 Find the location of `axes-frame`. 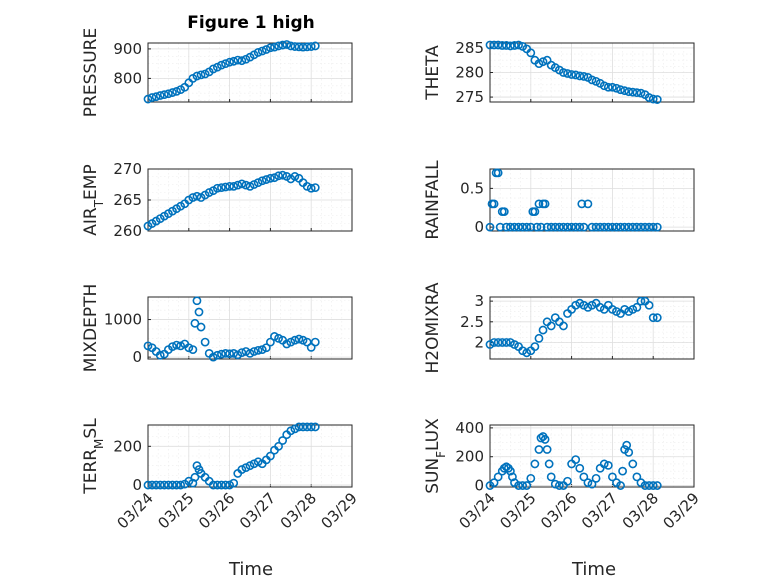

axes-frame is located at coordinates (250, 456).